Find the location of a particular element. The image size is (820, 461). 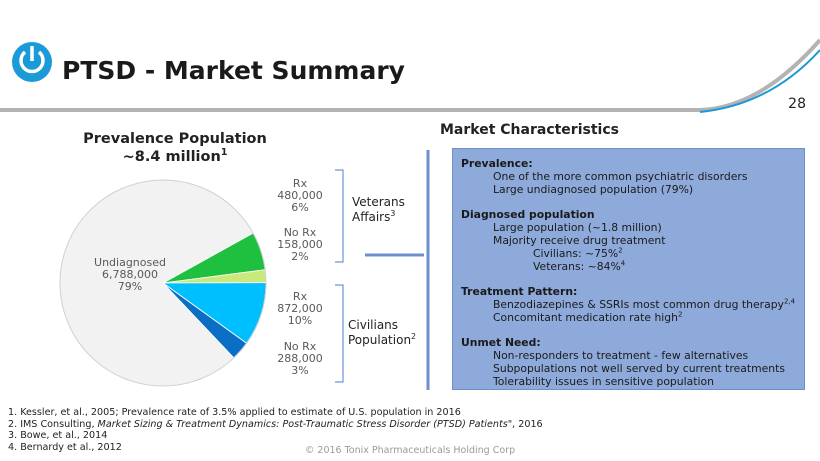

section-heading: Treatment Pattern: is located at coordinates (519, 291).